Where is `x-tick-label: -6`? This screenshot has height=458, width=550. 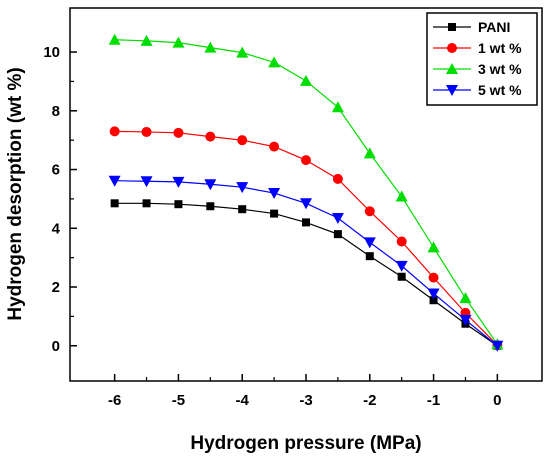 x-tick-label: -6 is located at coordinates (114, 400).